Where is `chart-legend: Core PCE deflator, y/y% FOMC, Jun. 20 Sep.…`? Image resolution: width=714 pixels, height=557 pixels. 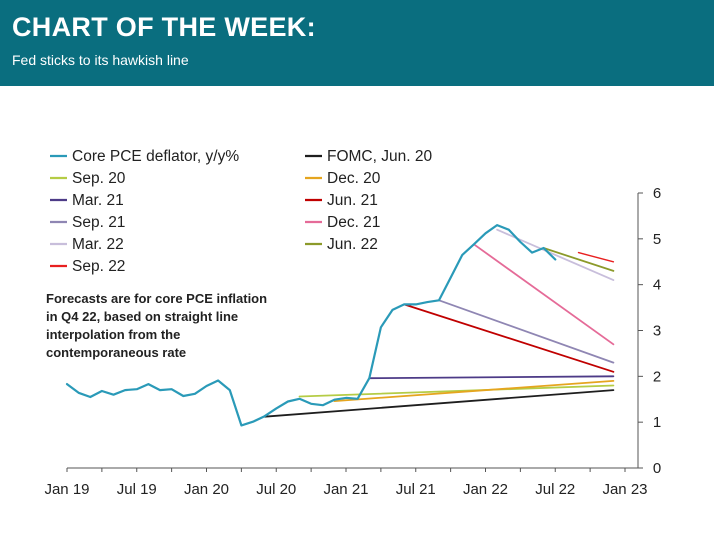
chart-legend: Core PCE deflator, y/y% FOMC, Jun. 20 Sep.… is located at coordinates (241, 211).